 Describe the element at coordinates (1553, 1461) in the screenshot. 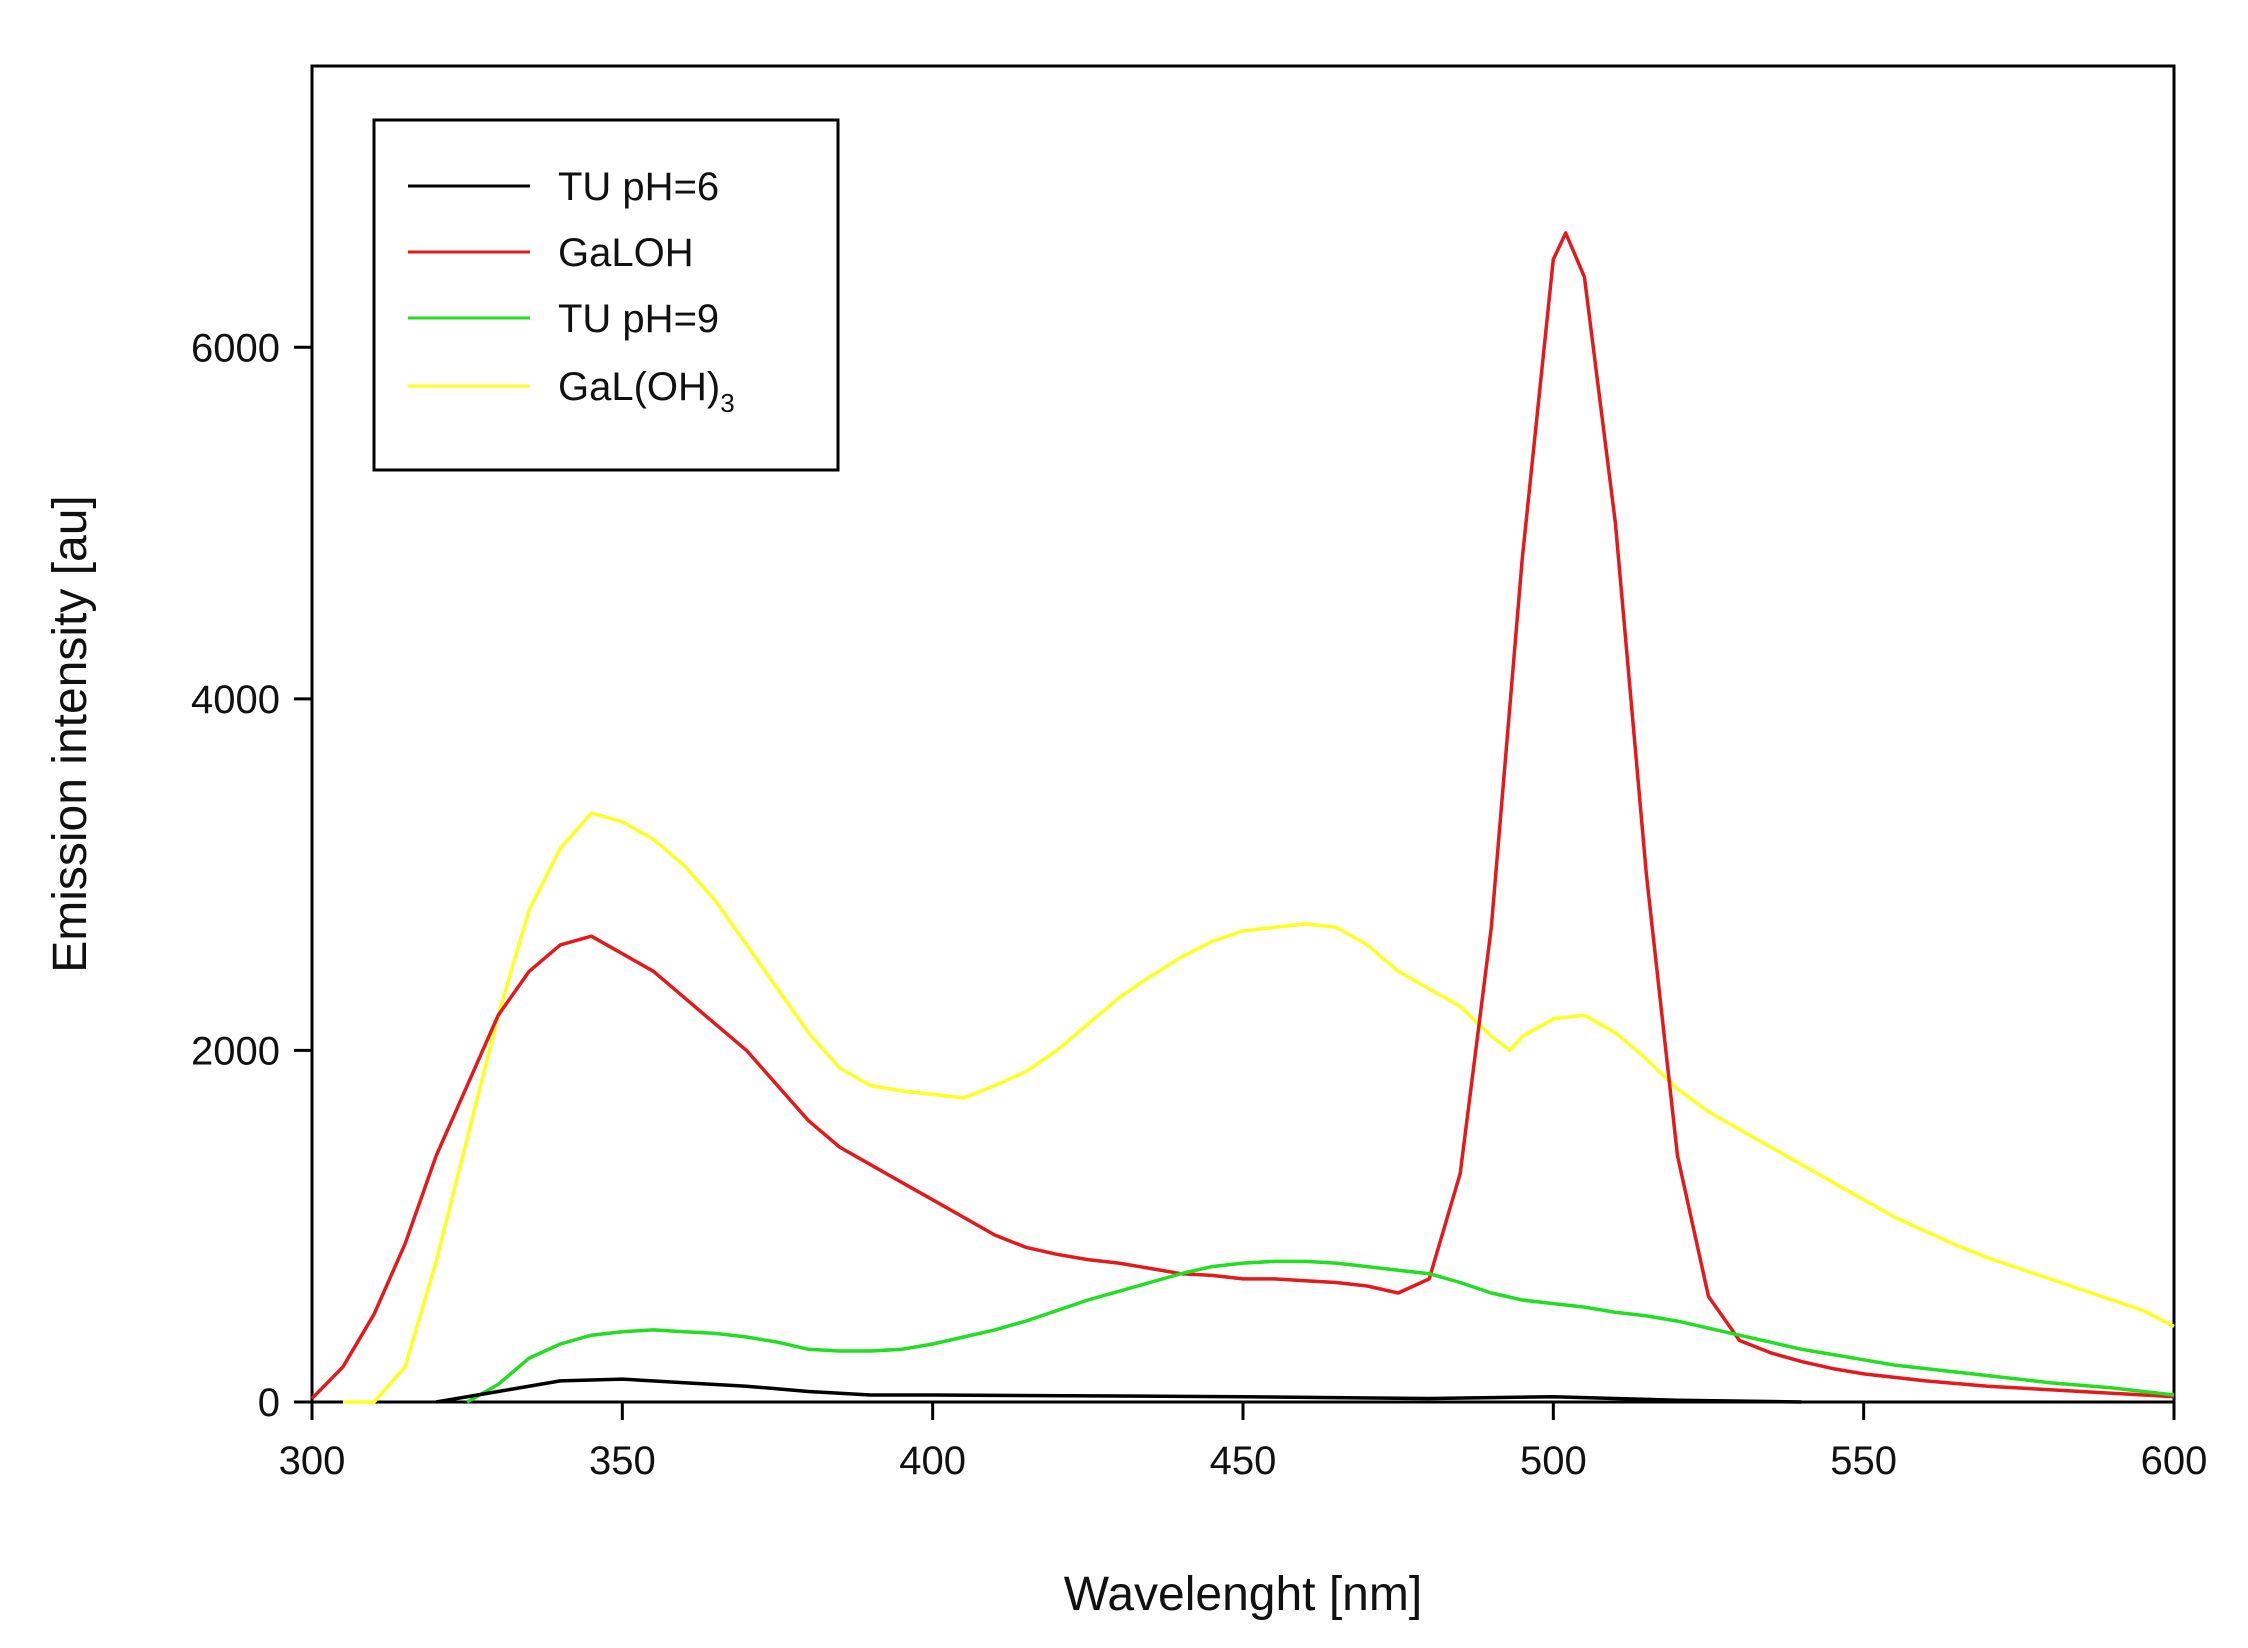

I see `x-tick-label-500: 500` at that location.